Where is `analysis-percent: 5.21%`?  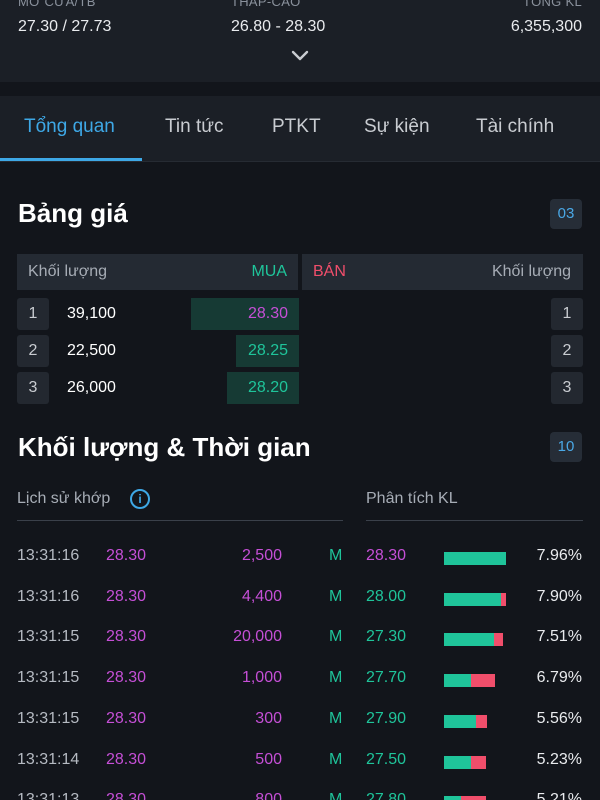 analysis-percent: 5.21% is located at coordinates (559, 795).